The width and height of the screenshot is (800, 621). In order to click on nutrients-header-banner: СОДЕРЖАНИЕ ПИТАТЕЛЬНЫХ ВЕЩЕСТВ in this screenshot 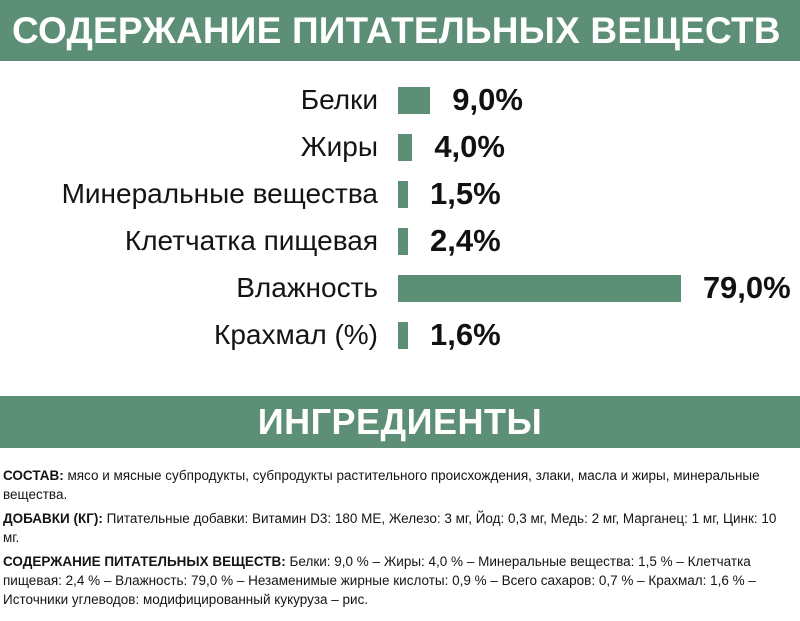, I will do `click(400, 30)`.